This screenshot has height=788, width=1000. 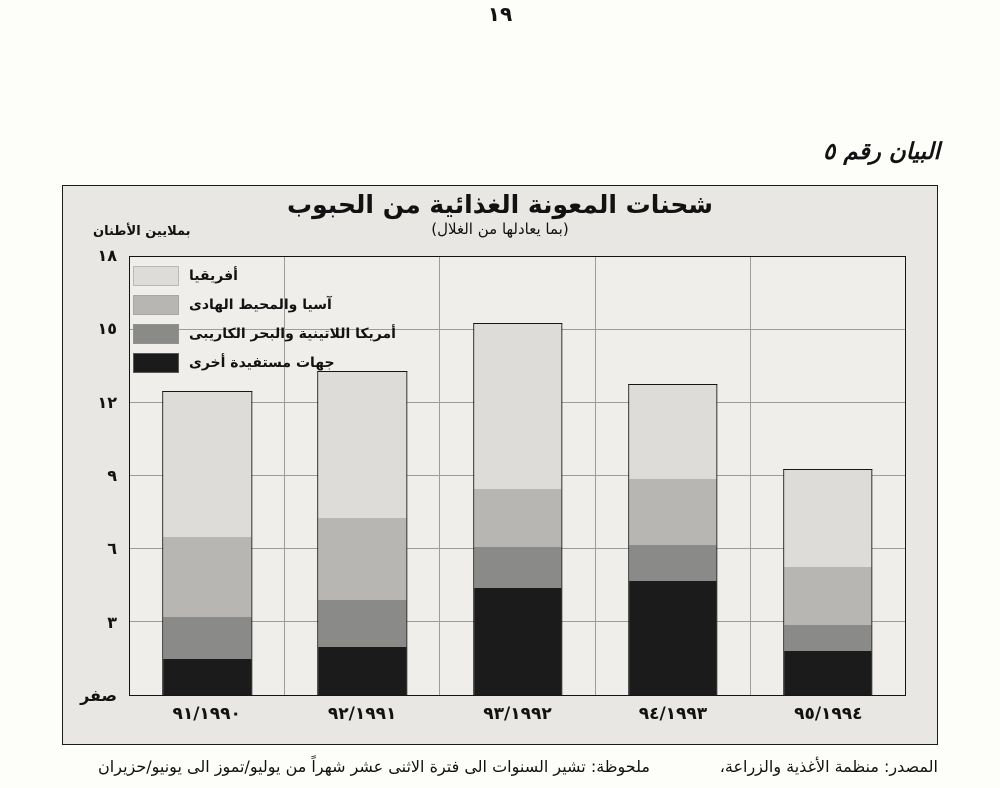 I want to click on y-tick-label: صفر, so click(x=98, y=695).